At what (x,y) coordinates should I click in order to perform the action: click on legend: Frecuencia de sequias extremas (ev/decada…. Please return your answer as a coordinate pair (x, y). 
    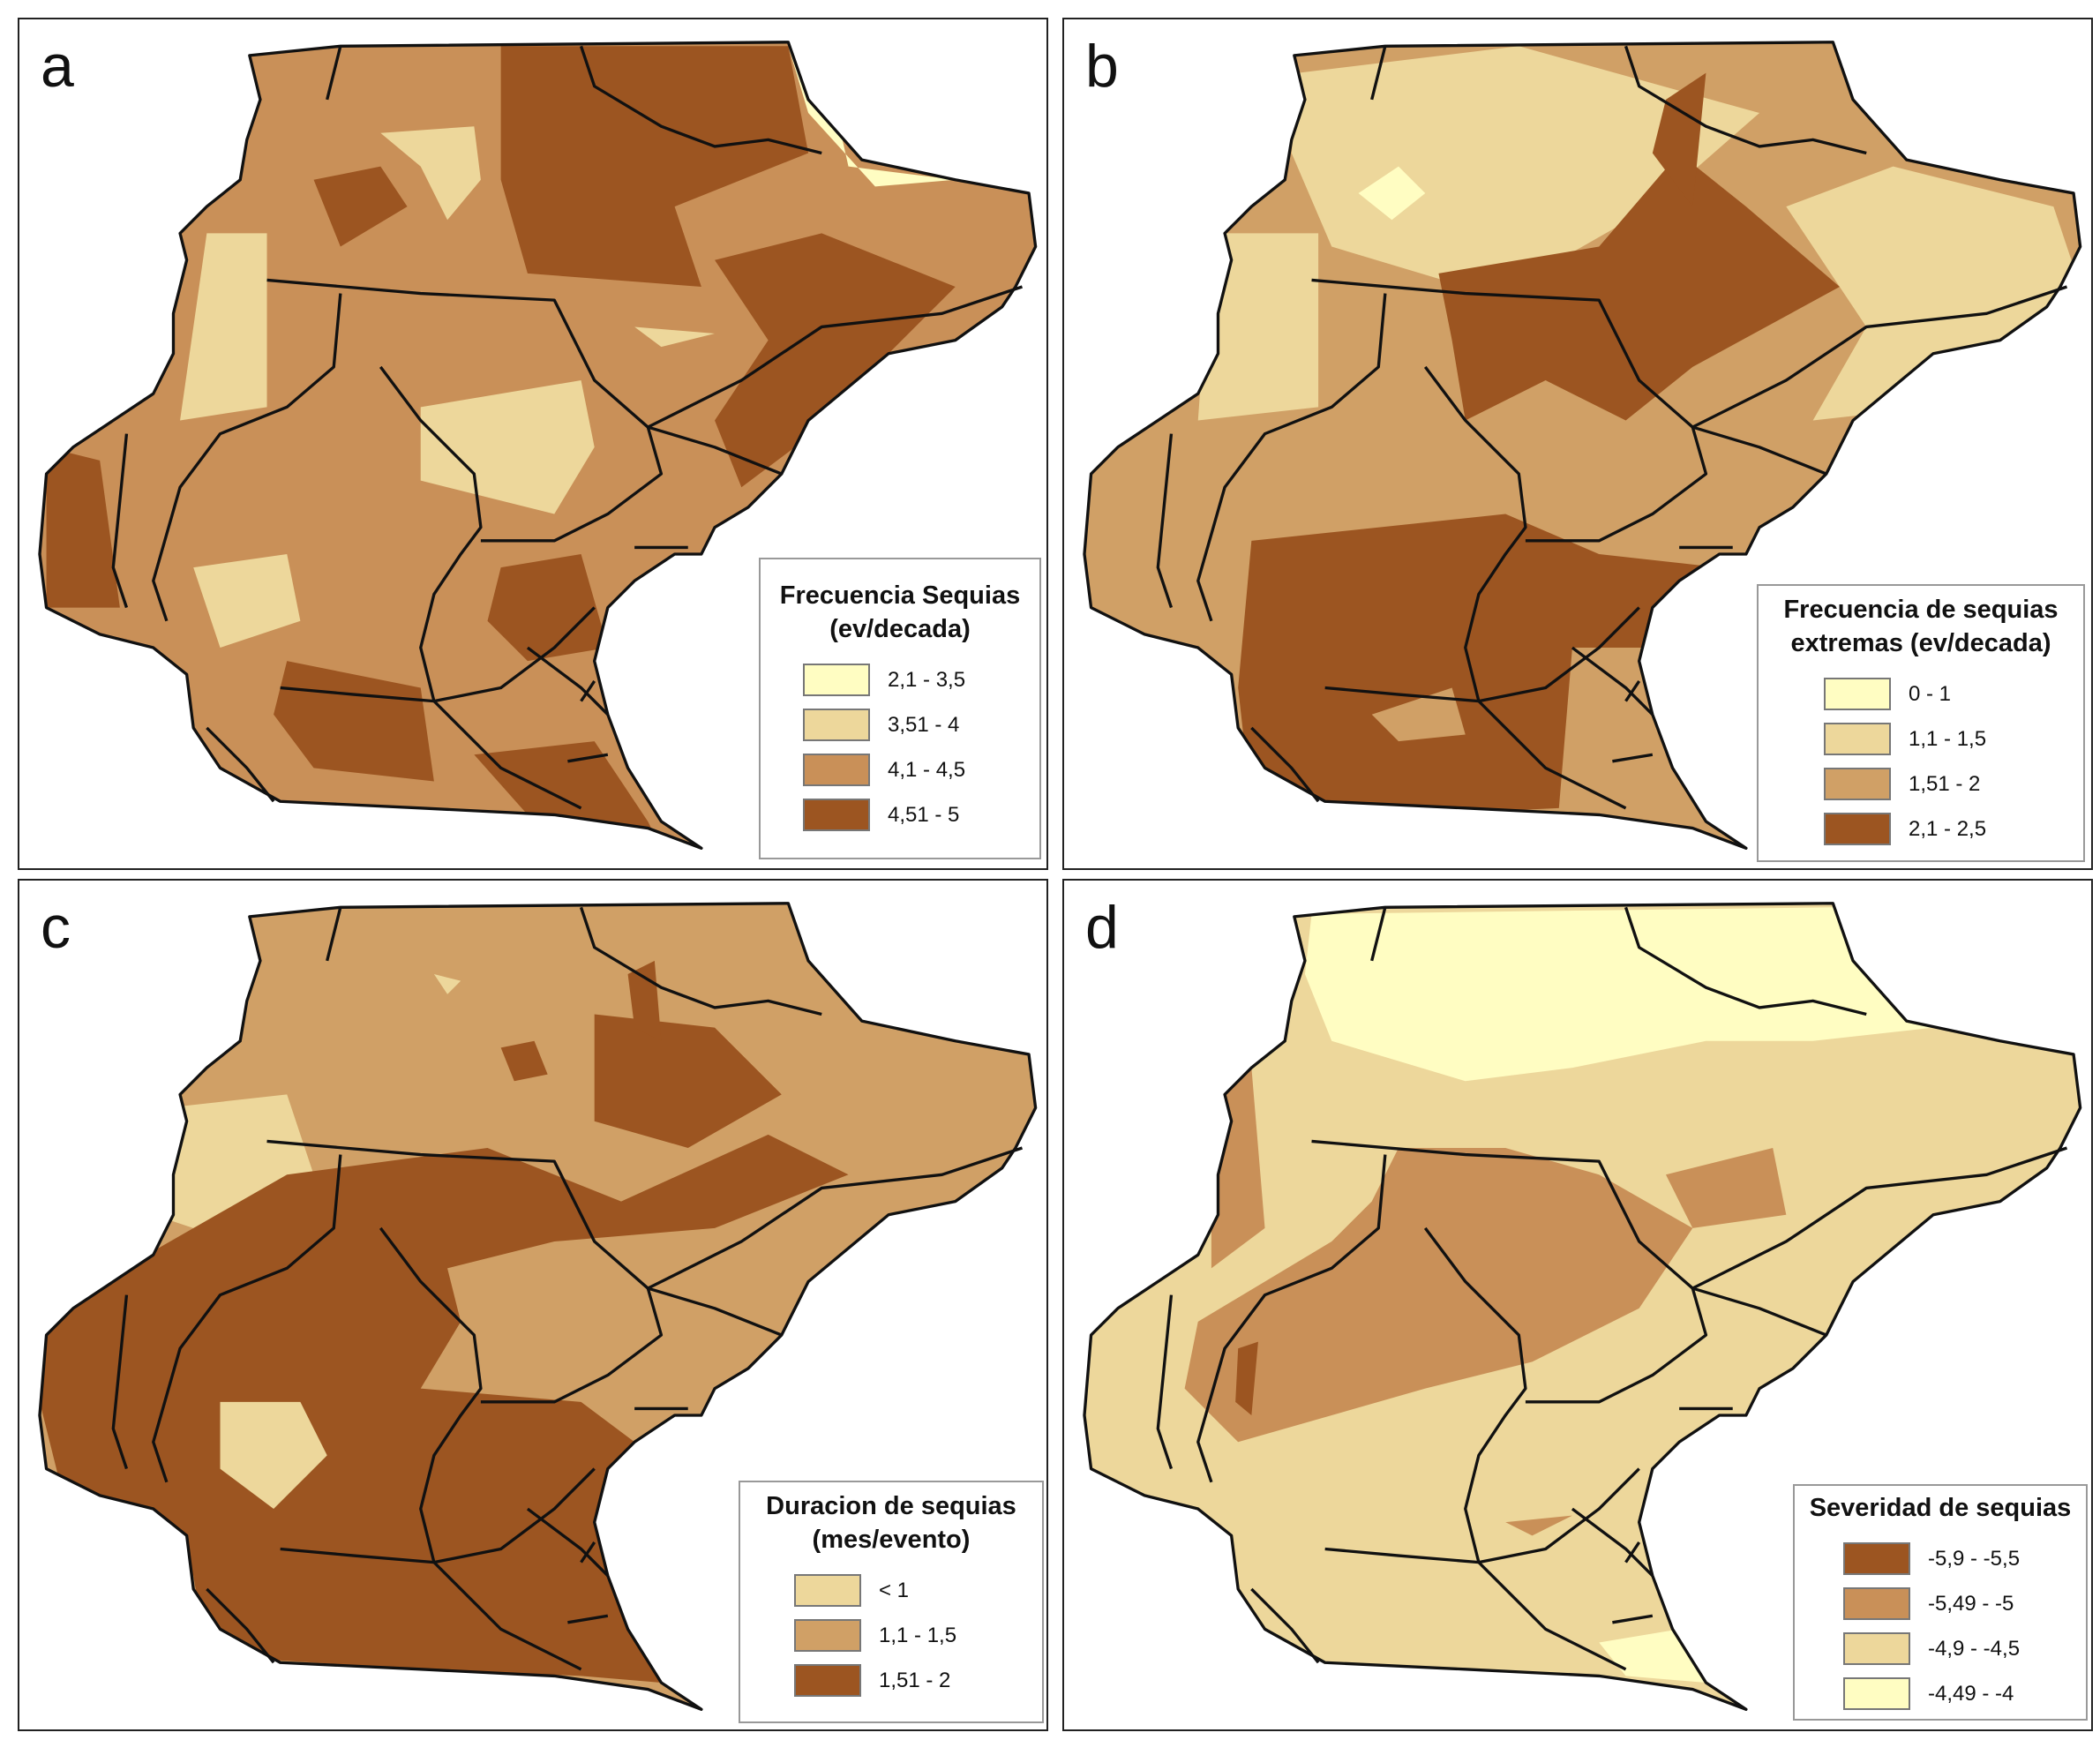
    Looking at the image, I should click on (1921, 723).